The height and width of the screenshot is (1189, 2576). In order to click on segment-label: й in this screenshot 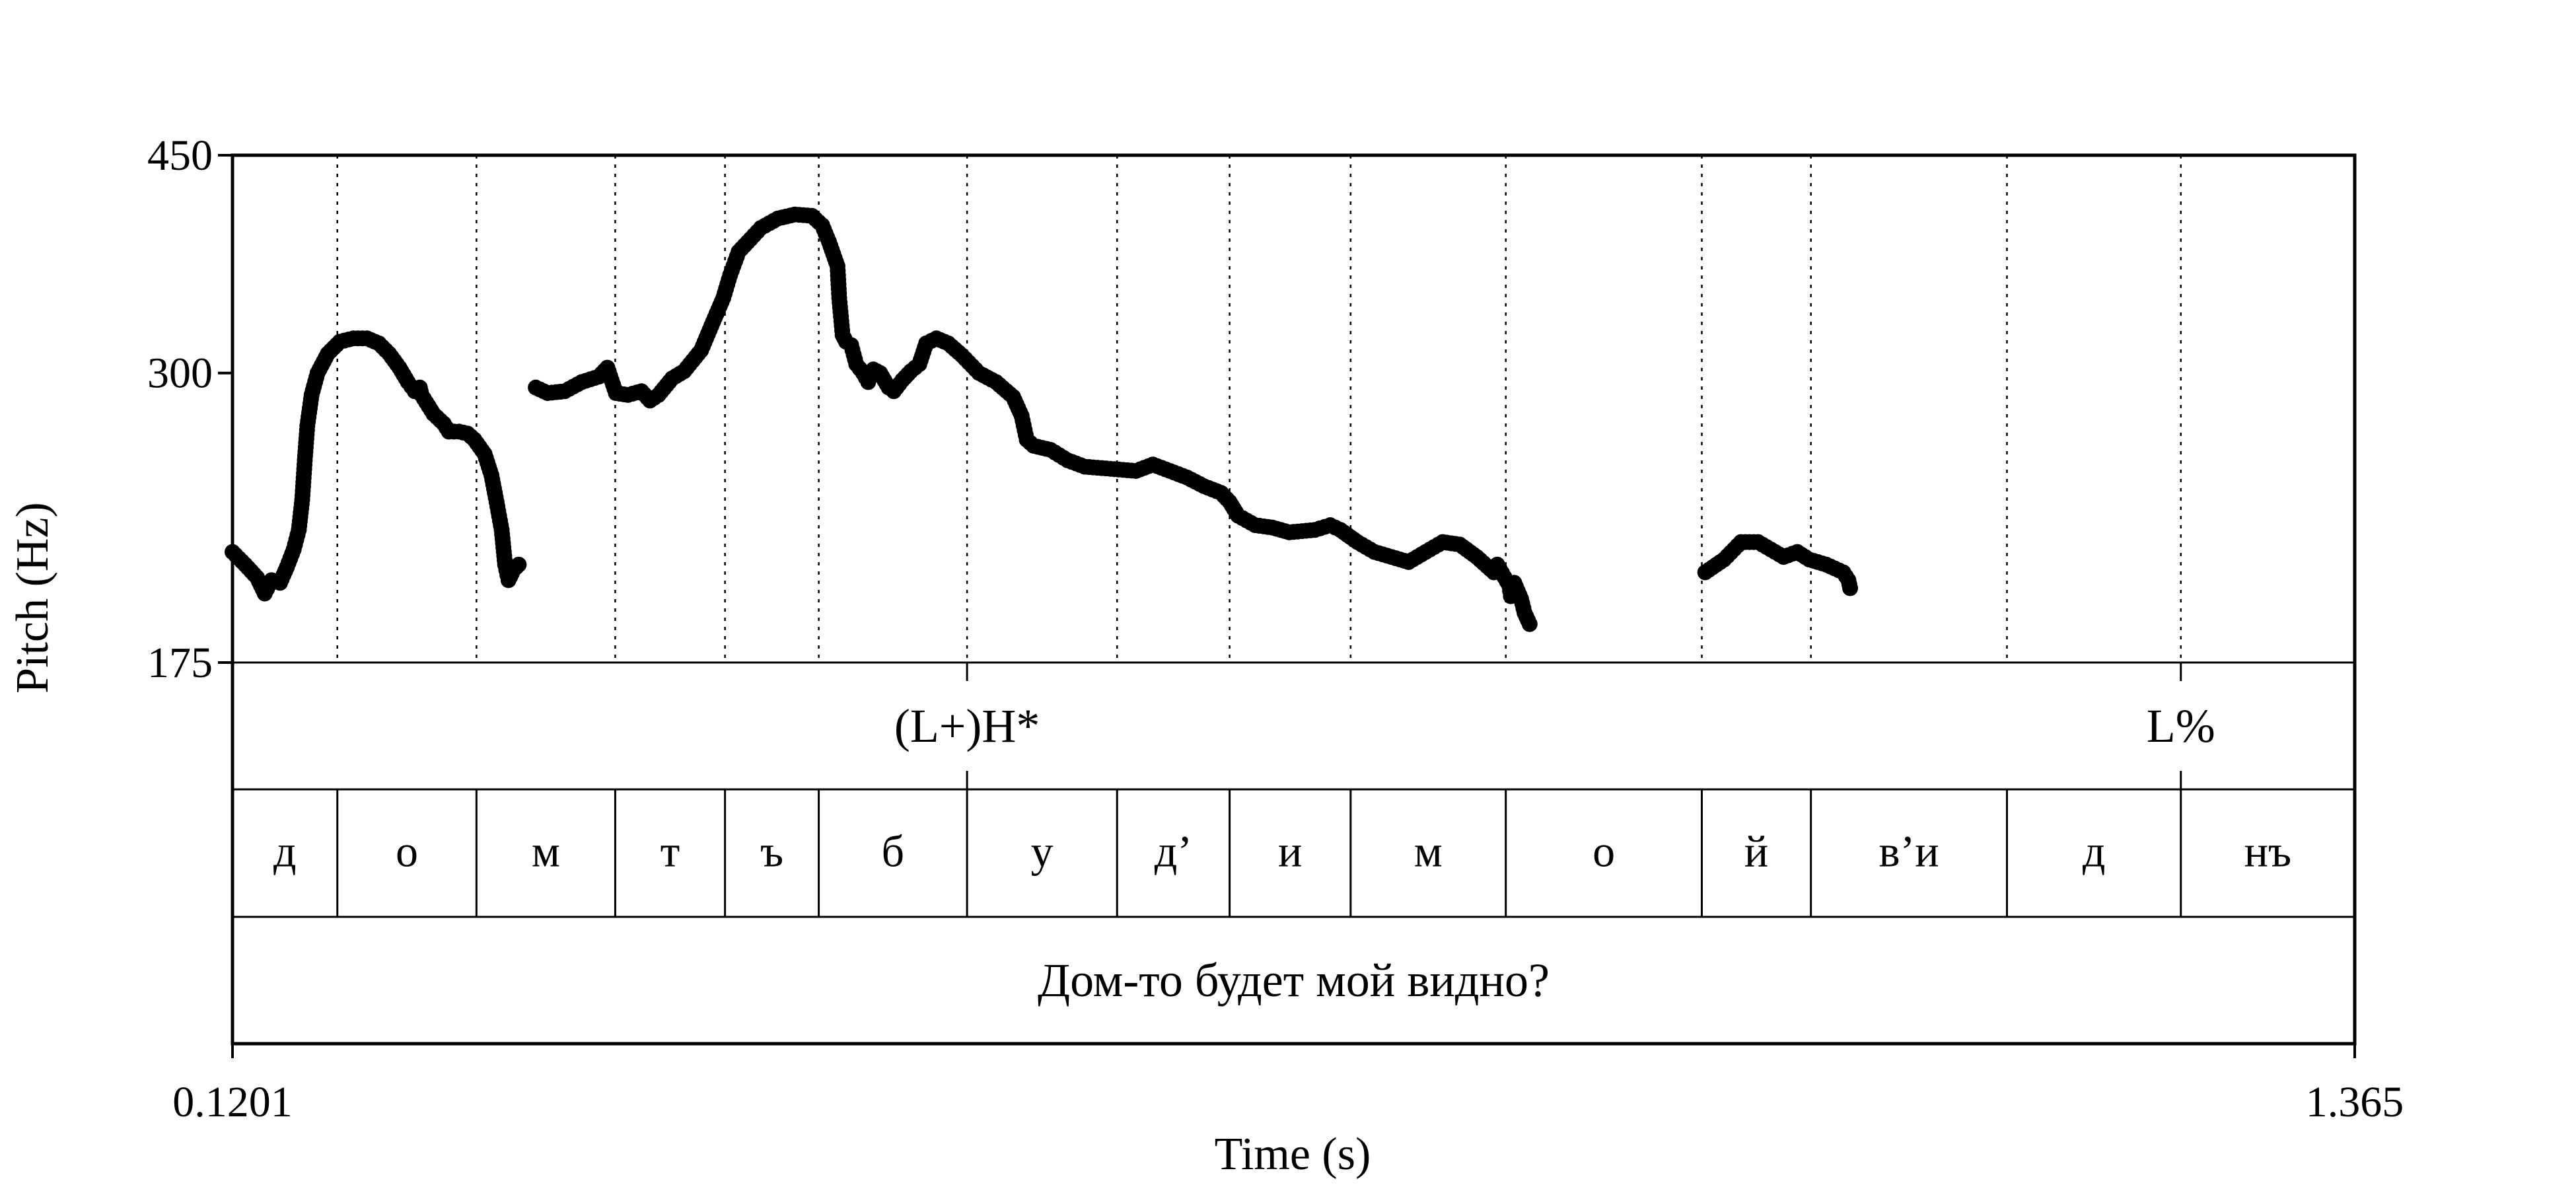, I will do `click(1756, 851)`.